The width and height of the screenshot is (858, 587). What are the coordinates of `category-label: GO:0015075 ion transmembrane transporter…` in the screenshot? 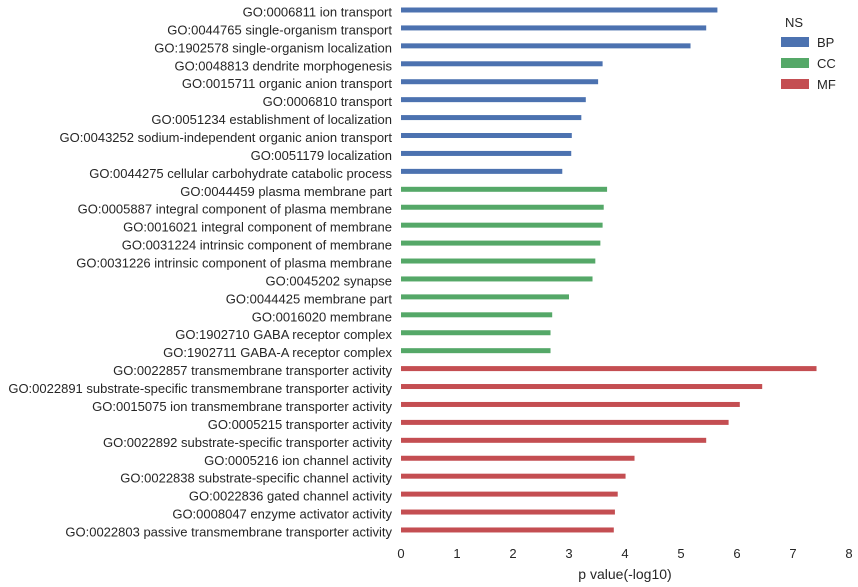 It's located at (242, 406).